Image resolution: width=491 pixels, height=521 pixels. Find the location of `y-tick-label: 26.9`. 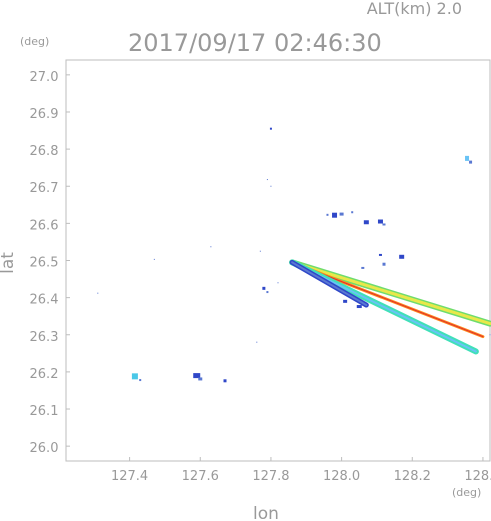

y-tick-label: 26.9 is located at coordinates (44, 114).